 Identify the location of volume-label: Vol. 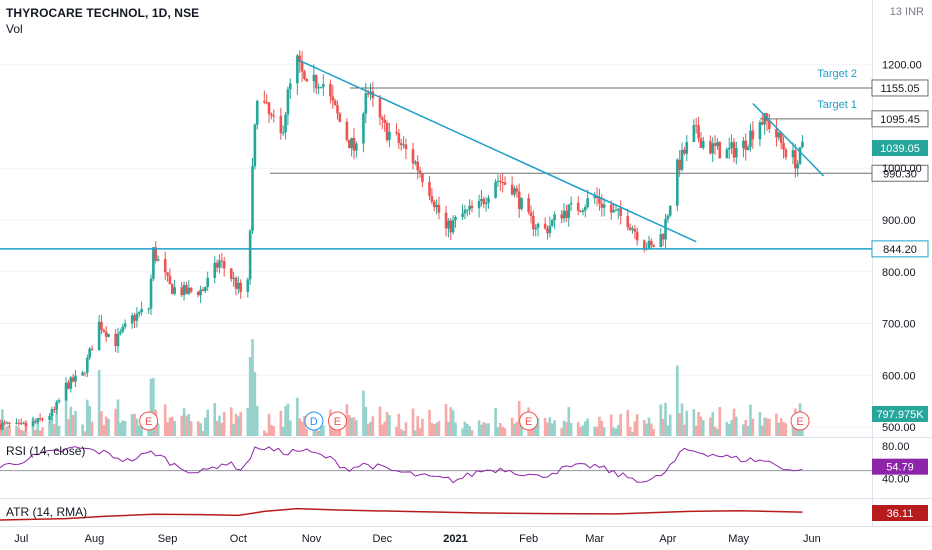
(14, 29).